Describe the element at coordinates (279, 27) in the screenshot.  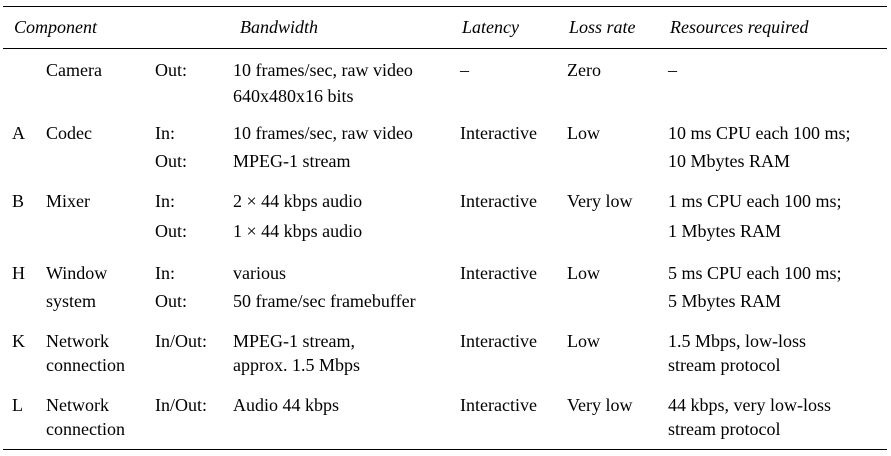
I see `header-bandwidth: Bandwidth` at that location.